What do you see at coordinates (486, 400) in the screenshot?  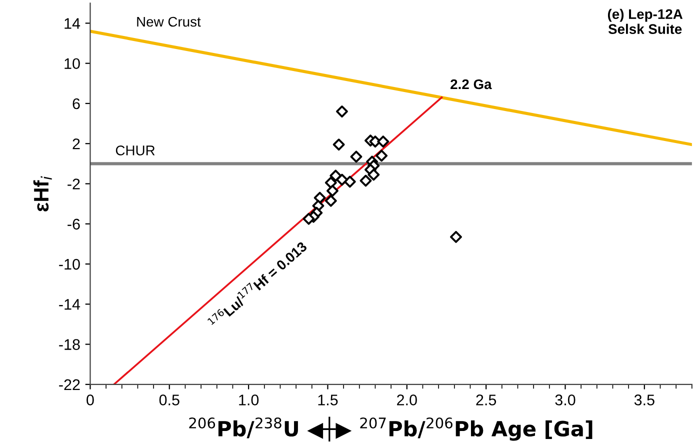 I see `x-tick-label: 2.5` at bounding box center [486, 400].